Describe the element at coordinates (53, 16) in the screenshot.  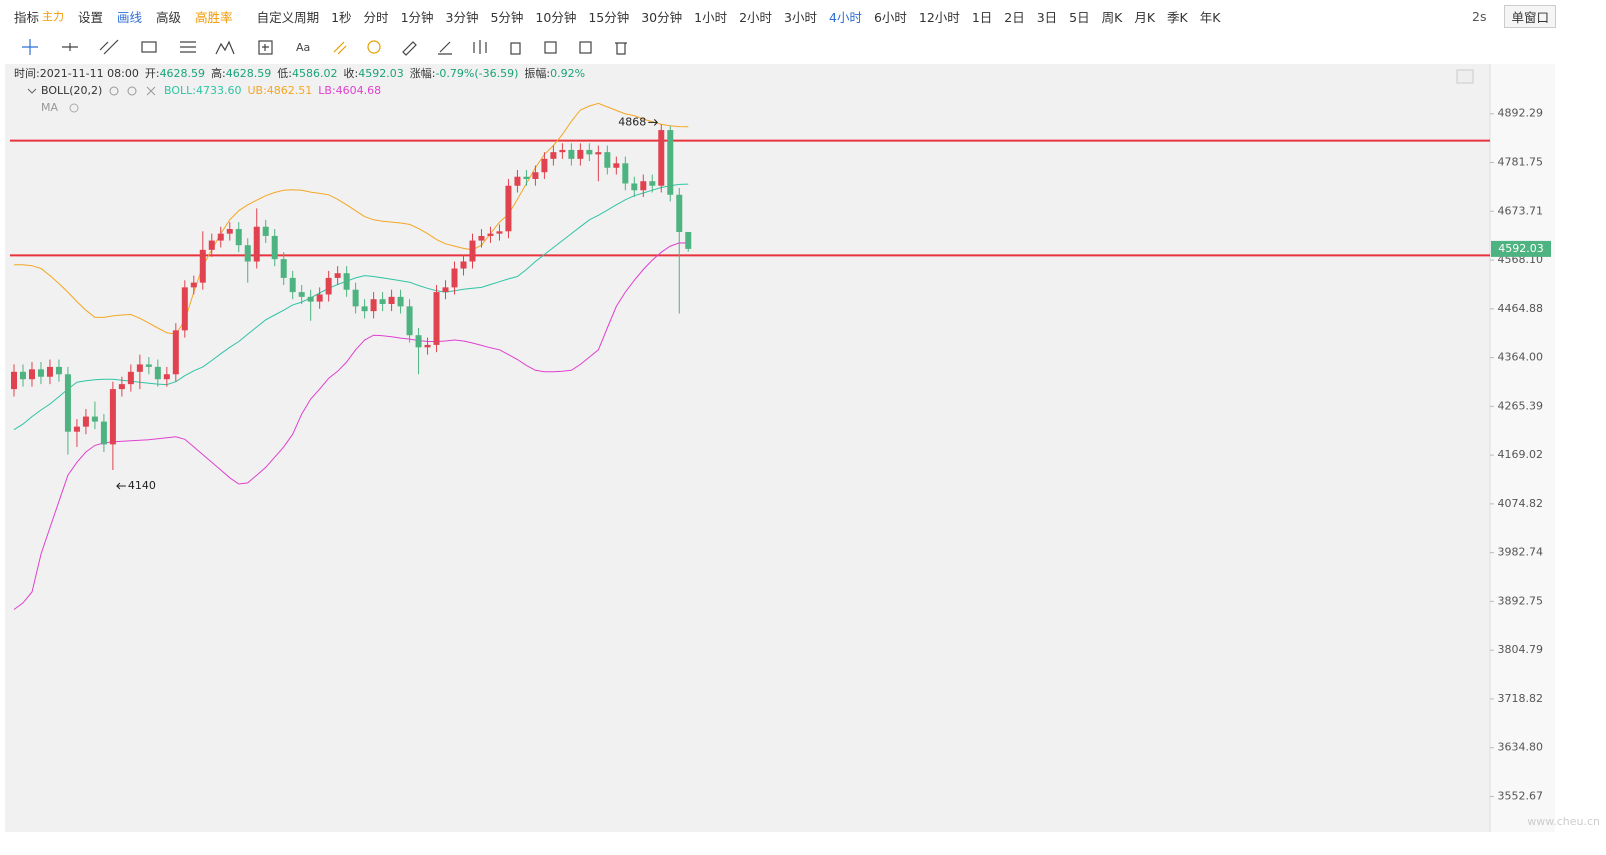
I see `menu-tag: 主力` at that location.